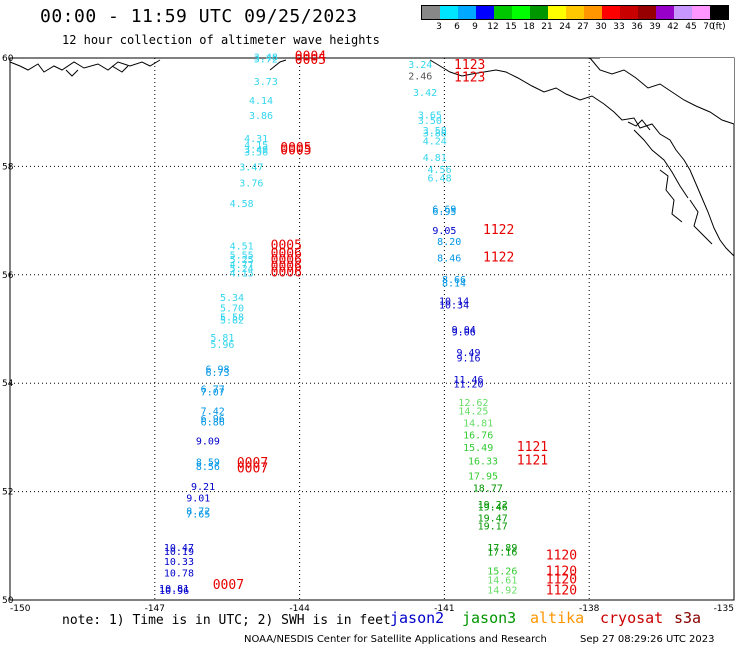 This screenshot has width=740, height=650. Describe the element at coordinates (637, 27) in the screenshot. I see `color-legend-label: 36` at that location.